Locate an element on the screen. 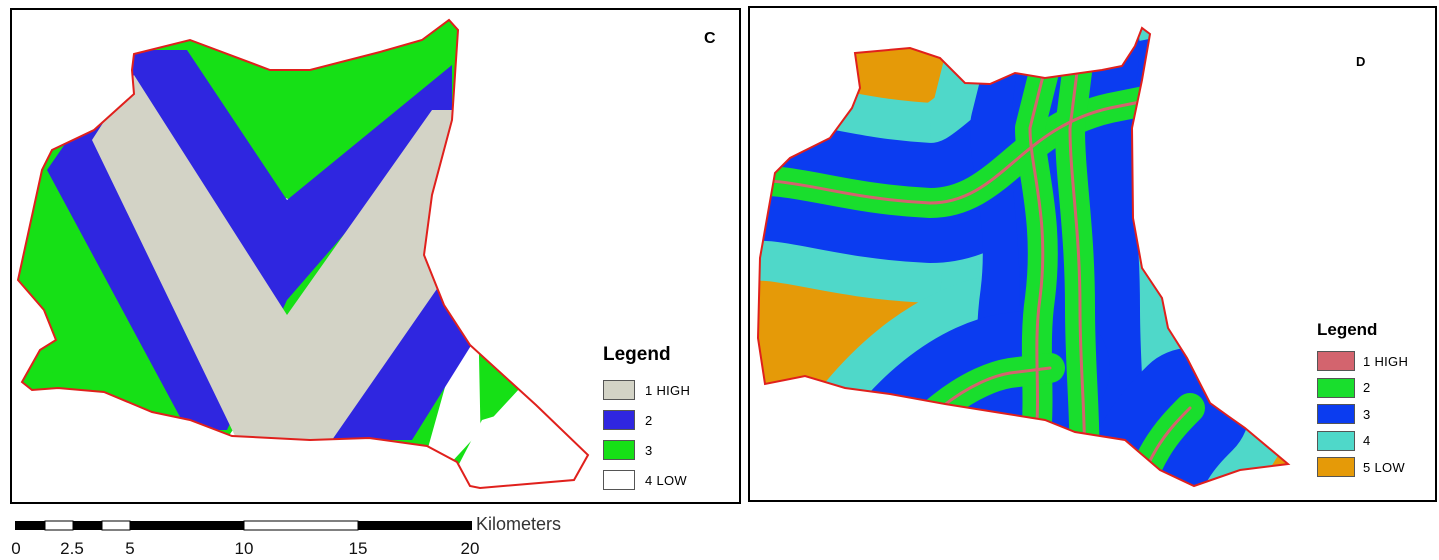 This screenshot has height=560, width=1439. scale-tick-2-5: 2.5 is located at coordinates (72, 548).